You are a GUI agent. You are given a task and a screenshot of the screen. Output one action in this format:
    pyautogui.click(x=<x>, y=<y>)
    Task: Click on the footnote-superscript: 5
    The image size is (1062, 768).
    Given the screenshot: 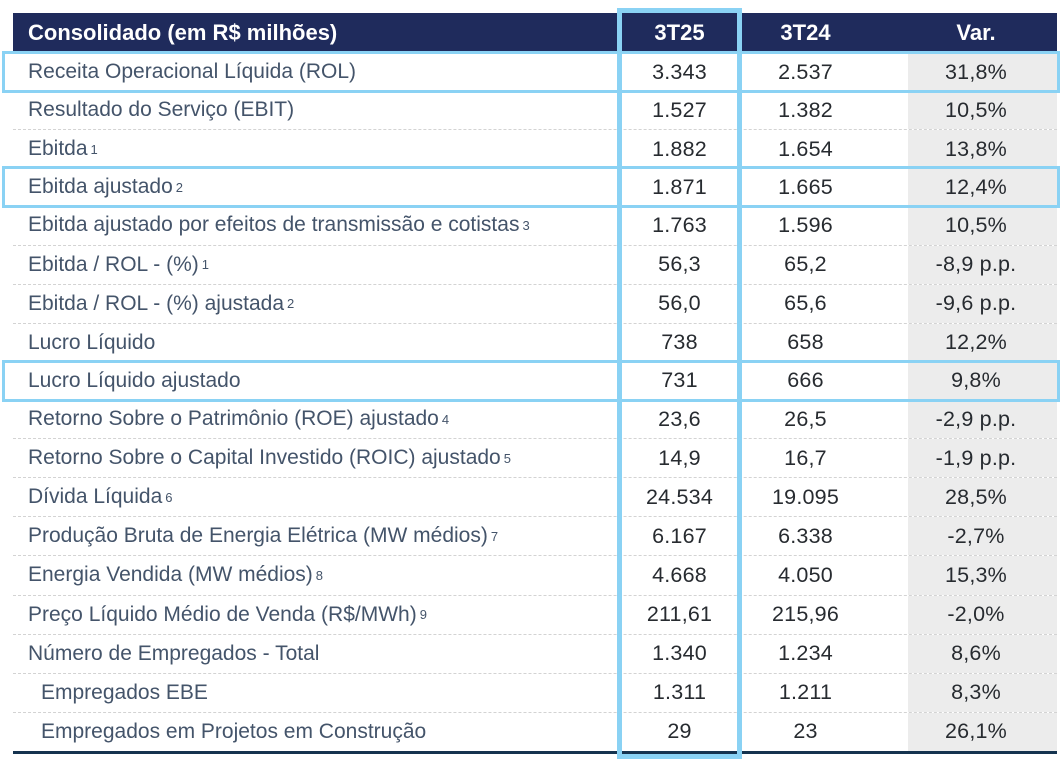 What is the action you would take?
    pyautogui.click(x=507, y=458)
    